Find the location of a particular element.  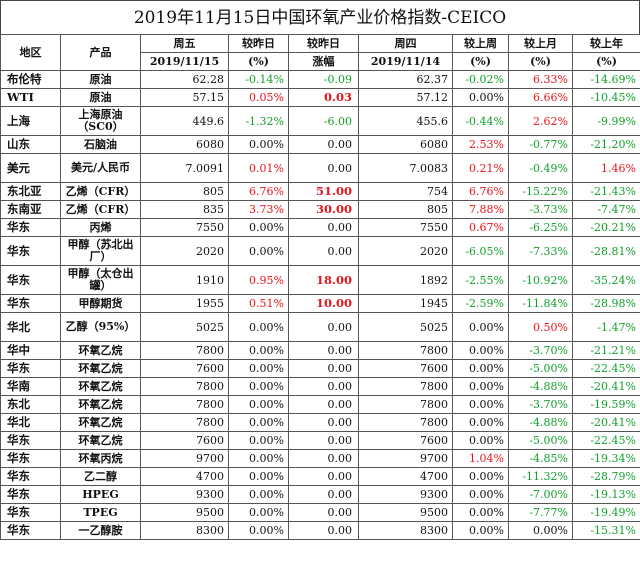

cell-vs-last-year: -35.24% is located at coordinates (606, 280).